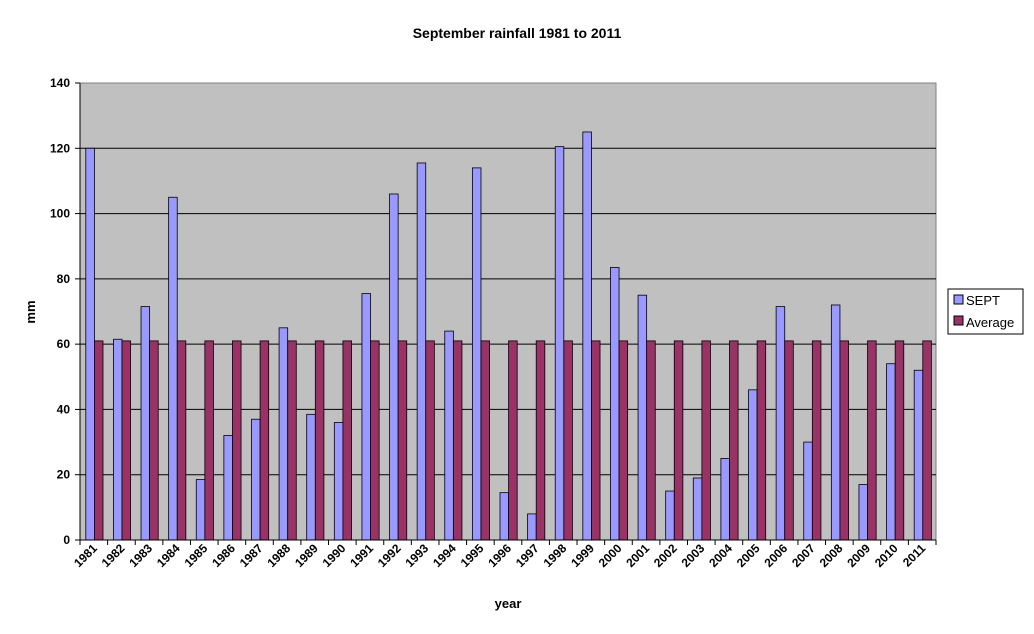  I want to click on bar-average-2001, so click(651, 440).